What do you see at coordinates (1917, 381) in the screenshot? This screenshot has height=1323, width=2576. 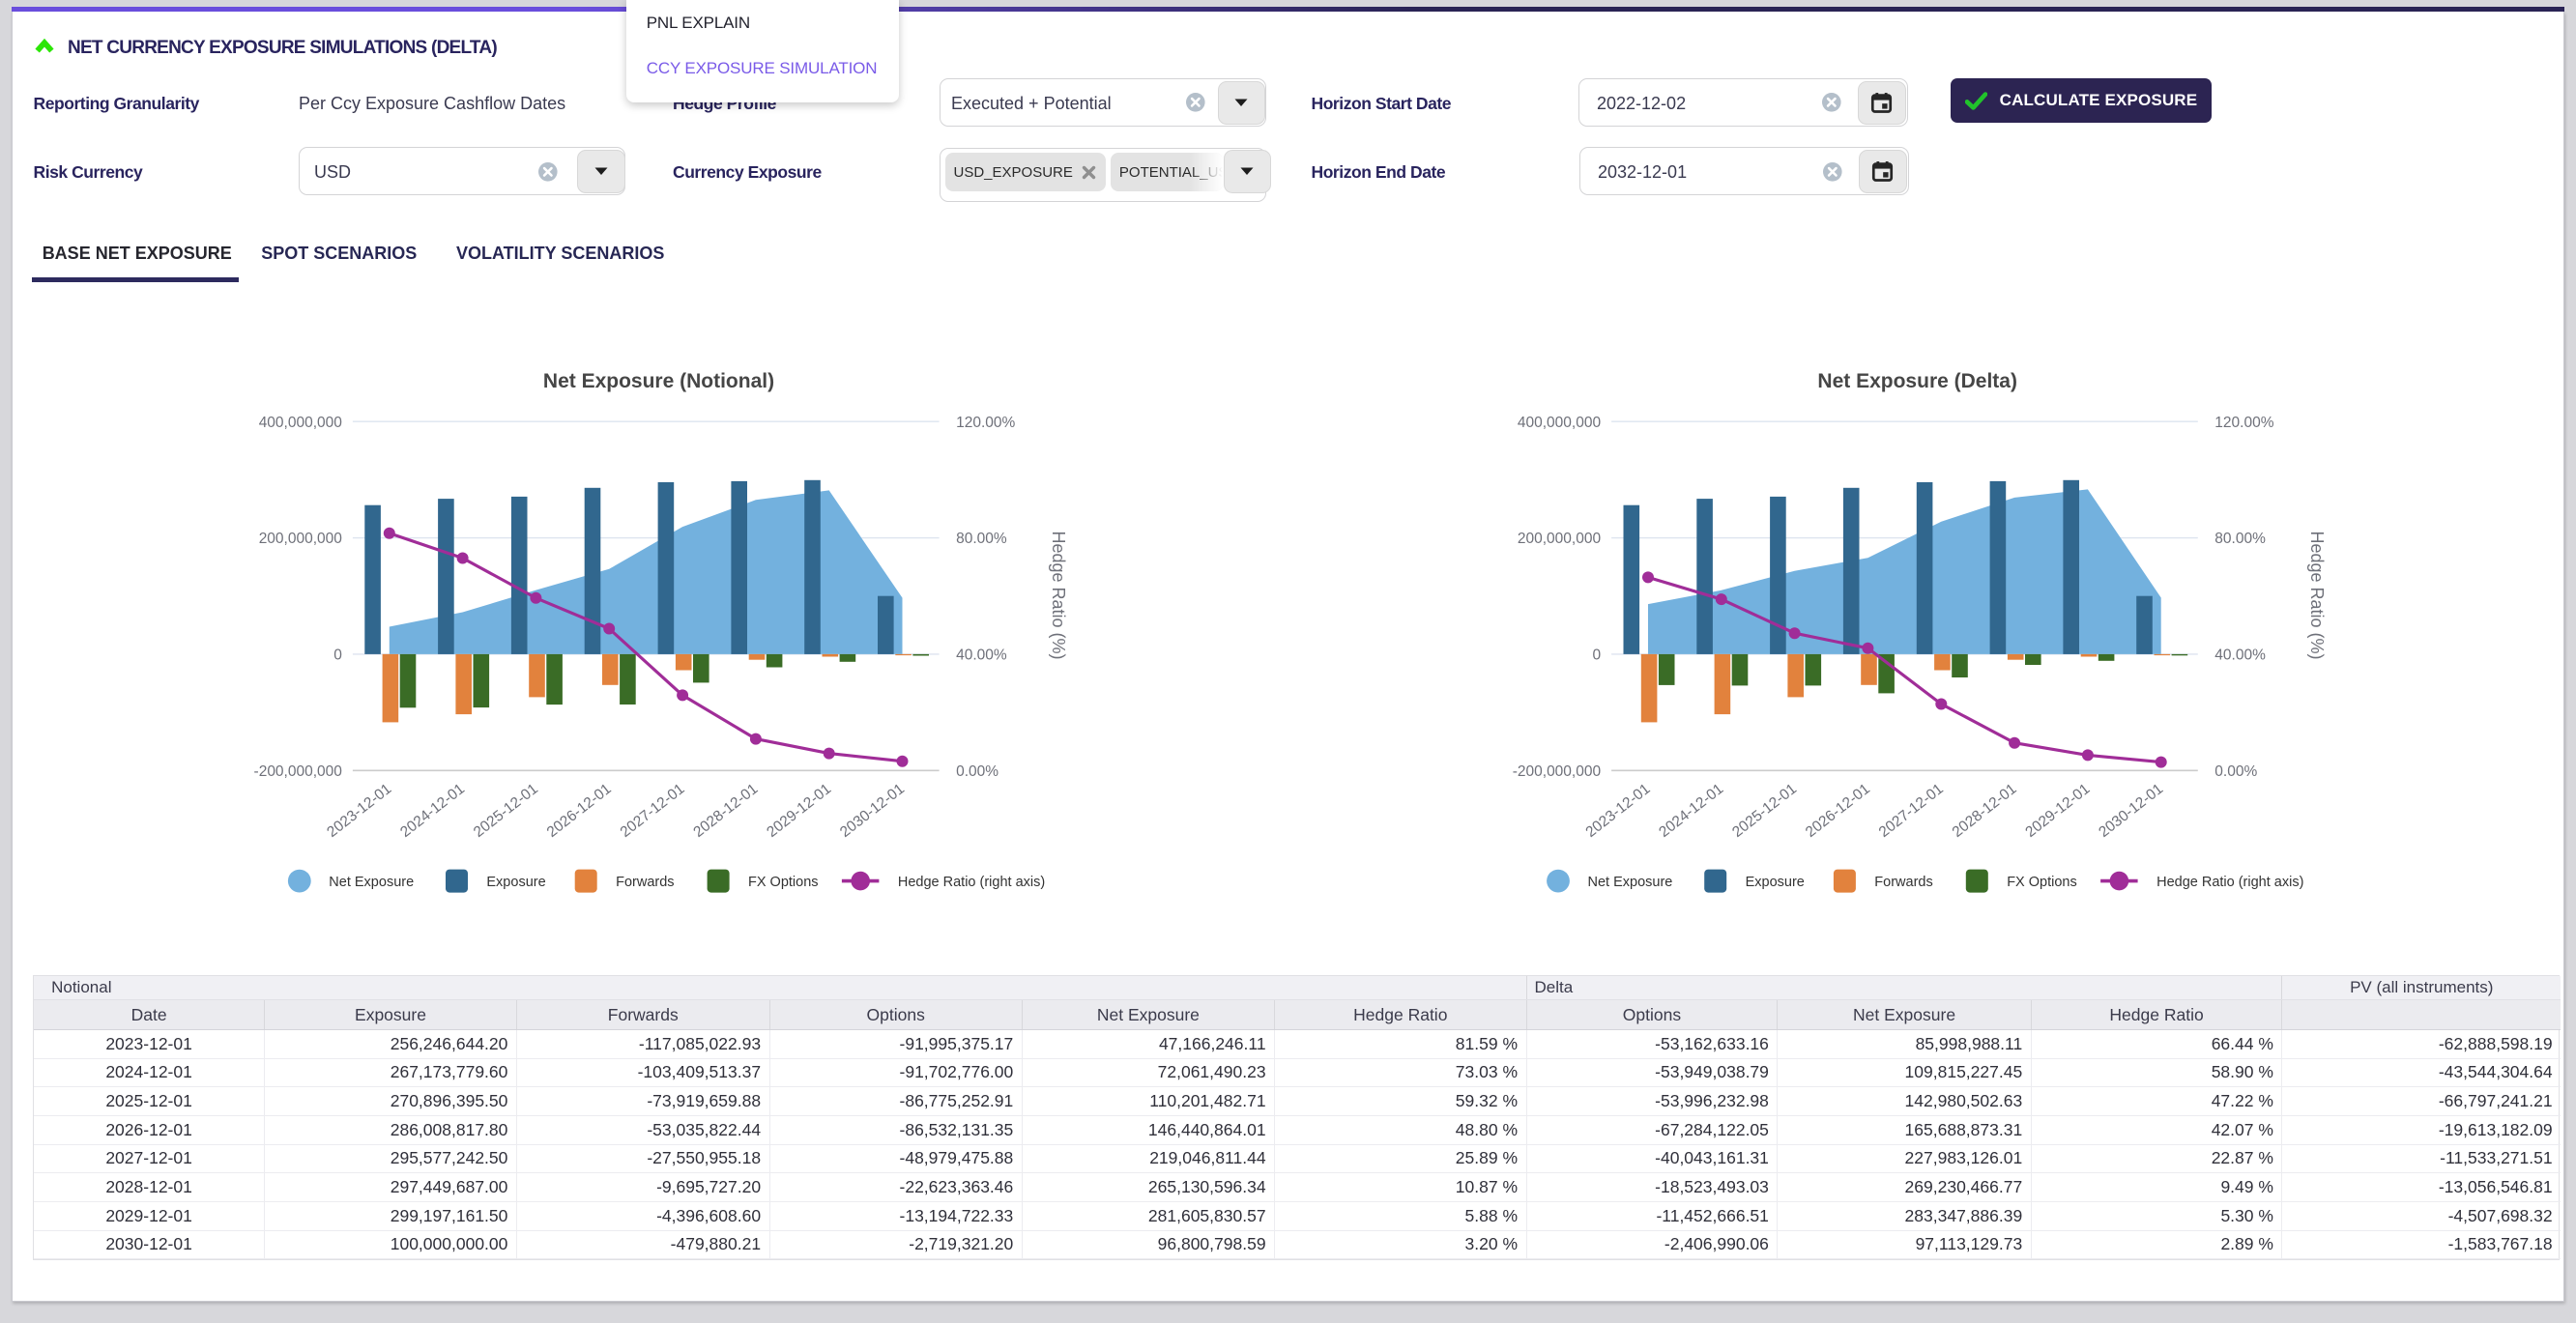 I see `svg-text: Net Exposure (Delta)` at bounding box center [1917, 381].